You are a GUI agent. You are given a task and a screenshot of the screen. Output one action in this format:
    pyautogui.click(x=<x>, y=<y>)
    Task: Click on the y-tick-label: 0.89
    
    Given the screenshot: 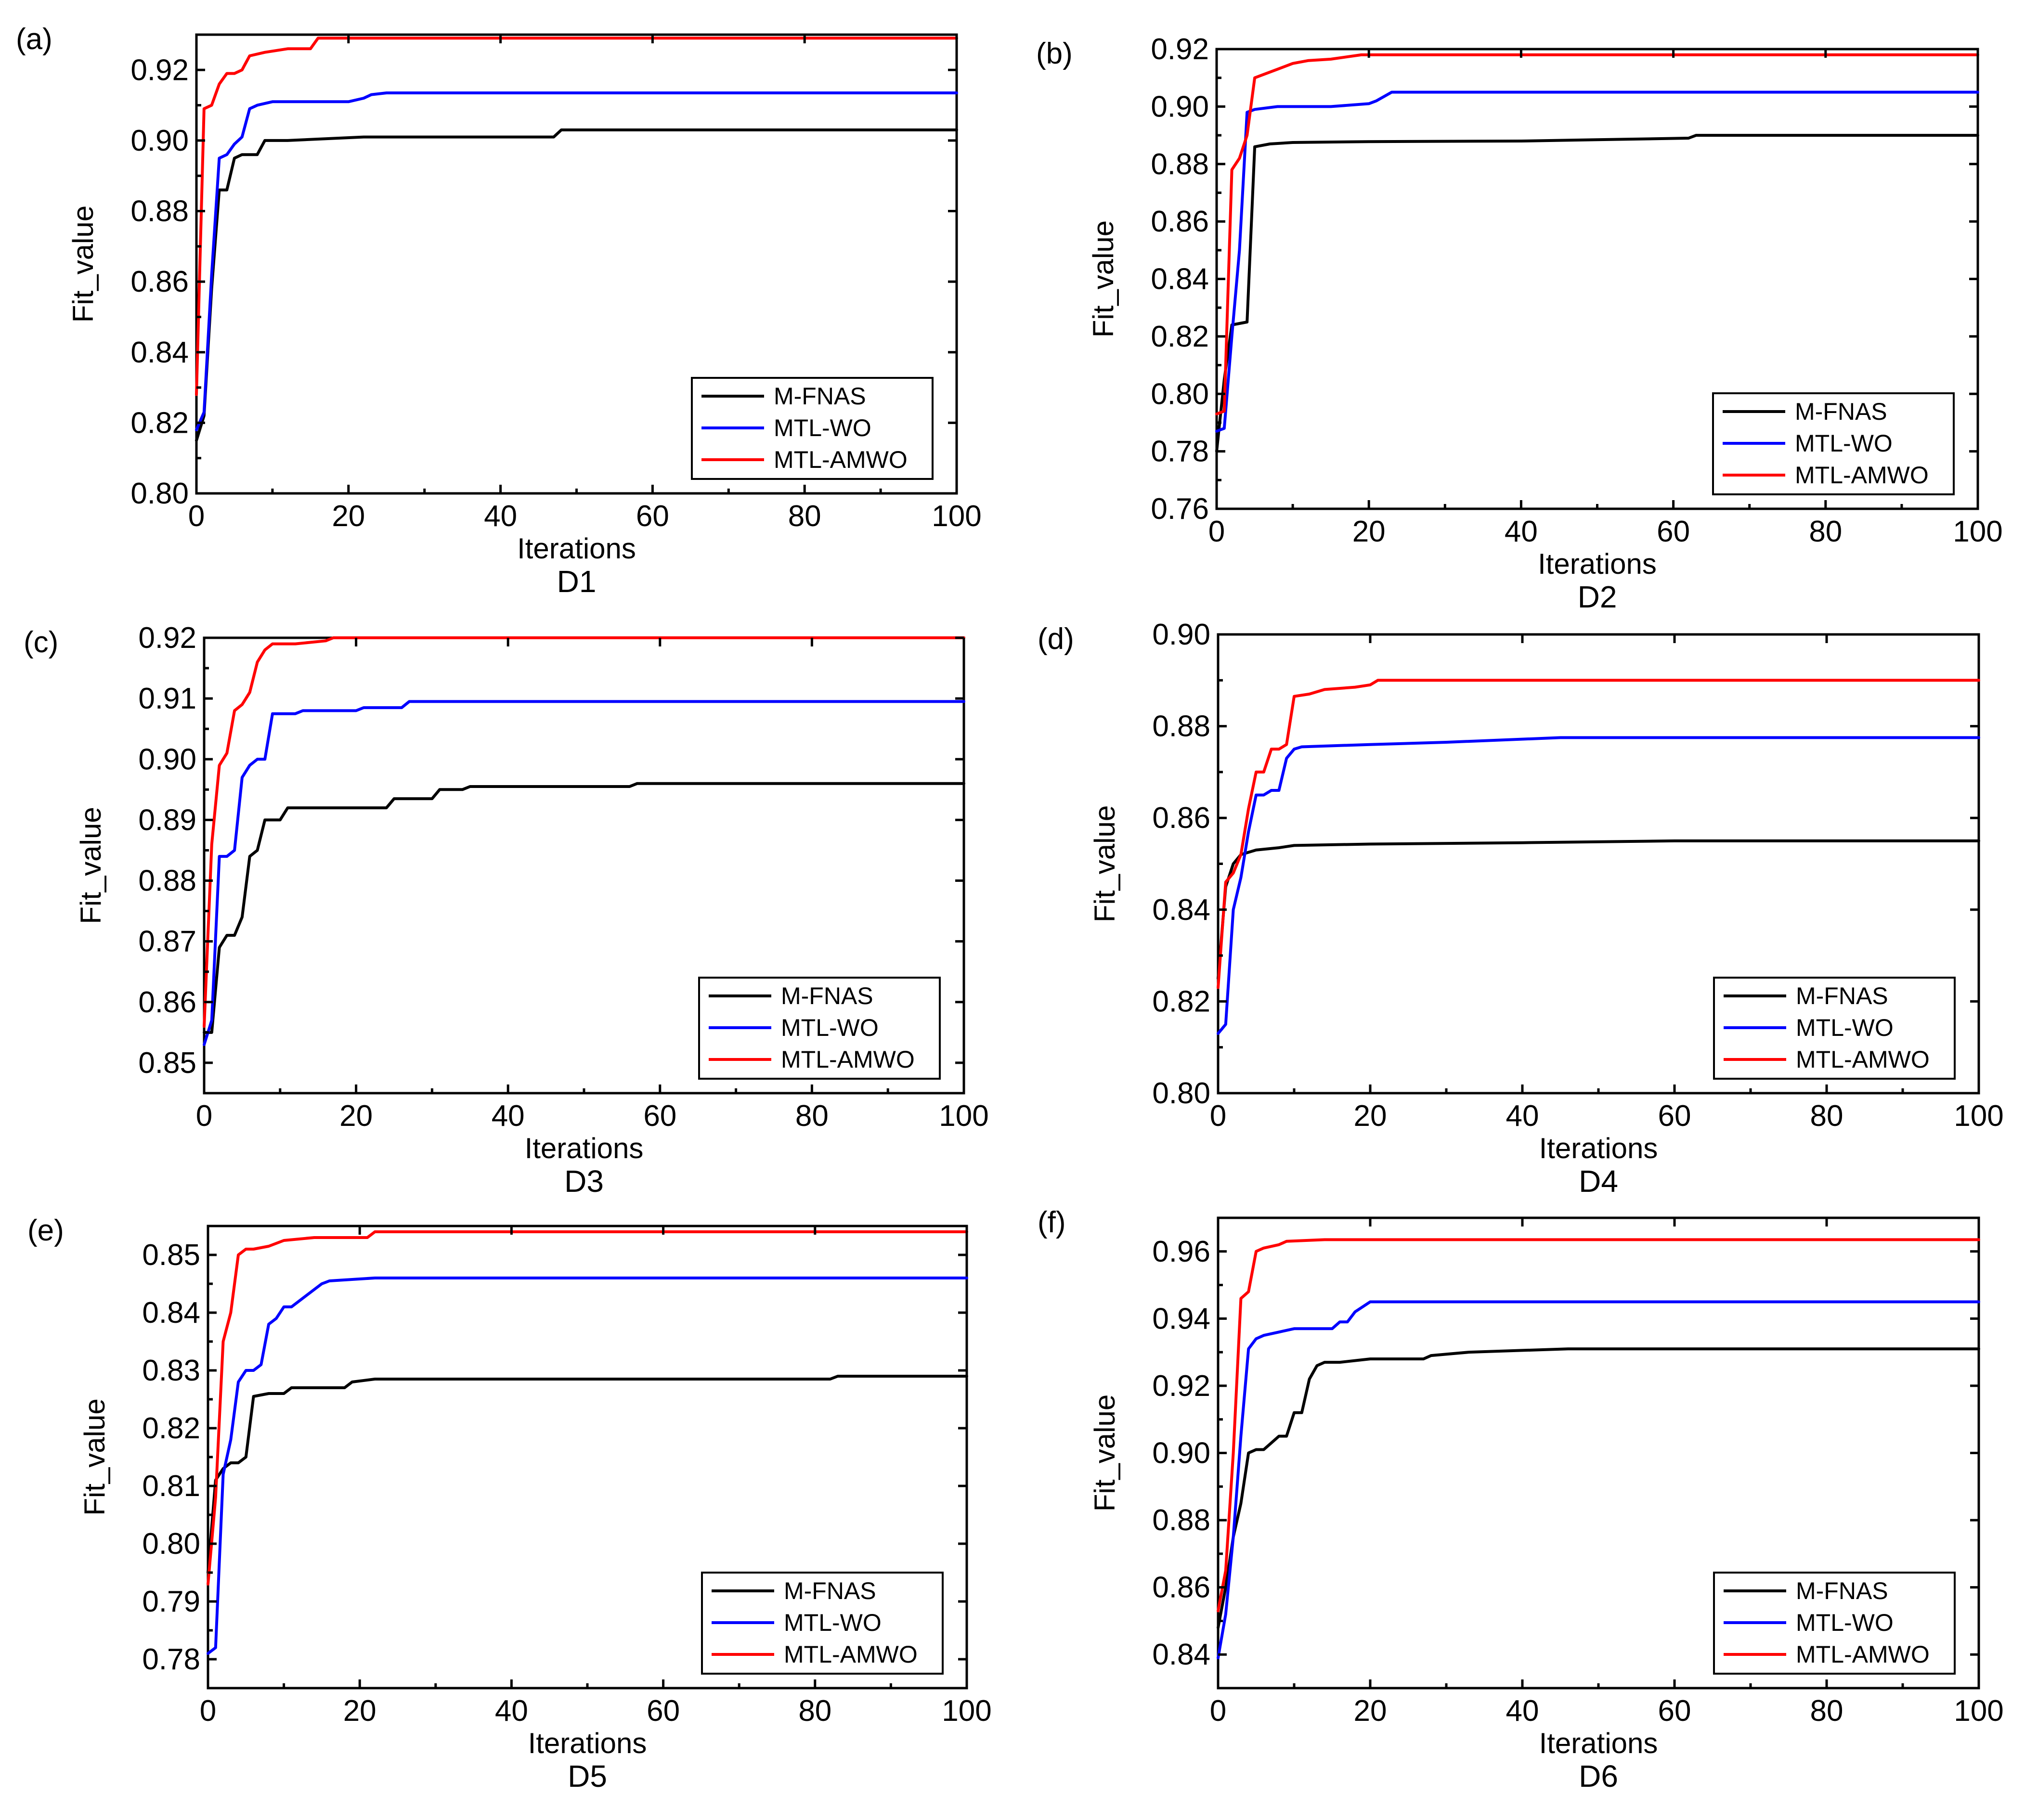 What is the action you would take?
    pyautogui.click(x=167, y=820)
    